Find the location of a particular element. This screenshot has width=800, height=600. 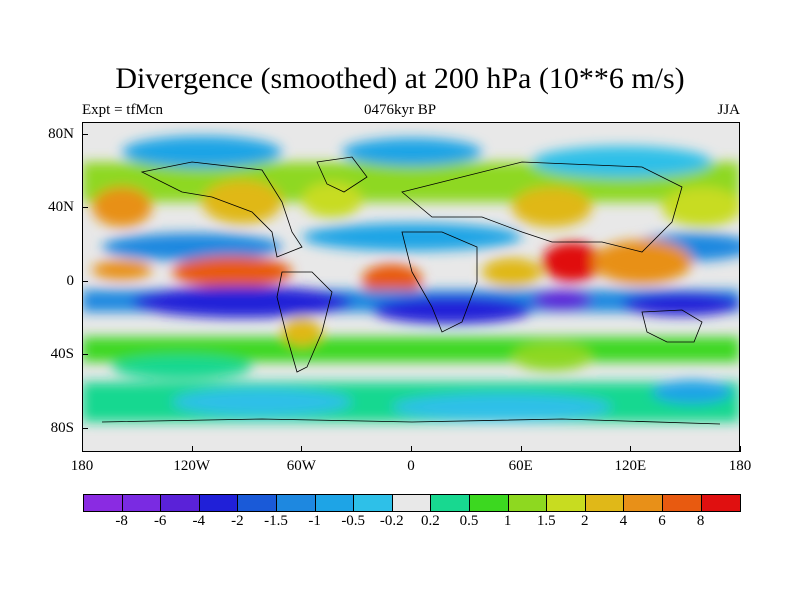

colorbar-label: -4 is located at coordinates (199, 521).